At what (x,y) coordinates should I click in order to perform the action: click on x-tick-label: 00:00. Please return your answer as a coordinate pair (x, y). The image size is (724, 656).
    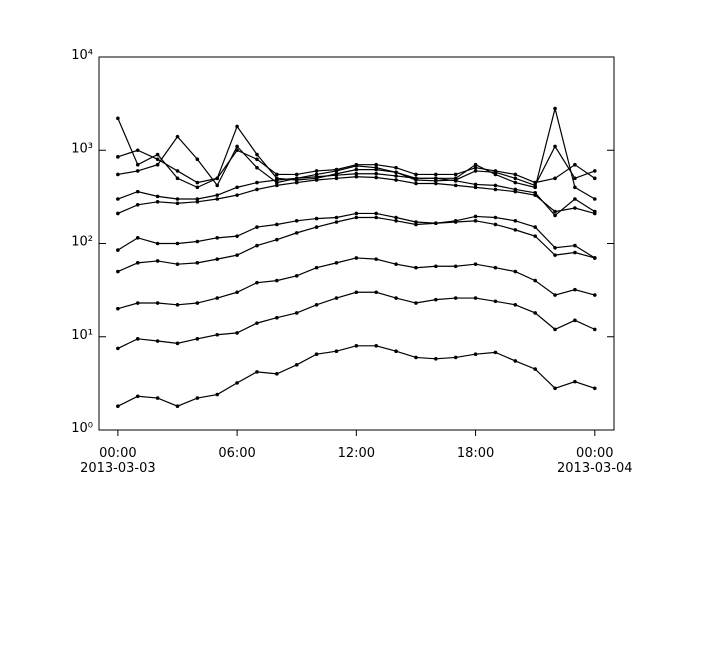
    Looking at the image, I should click on (117, 453).